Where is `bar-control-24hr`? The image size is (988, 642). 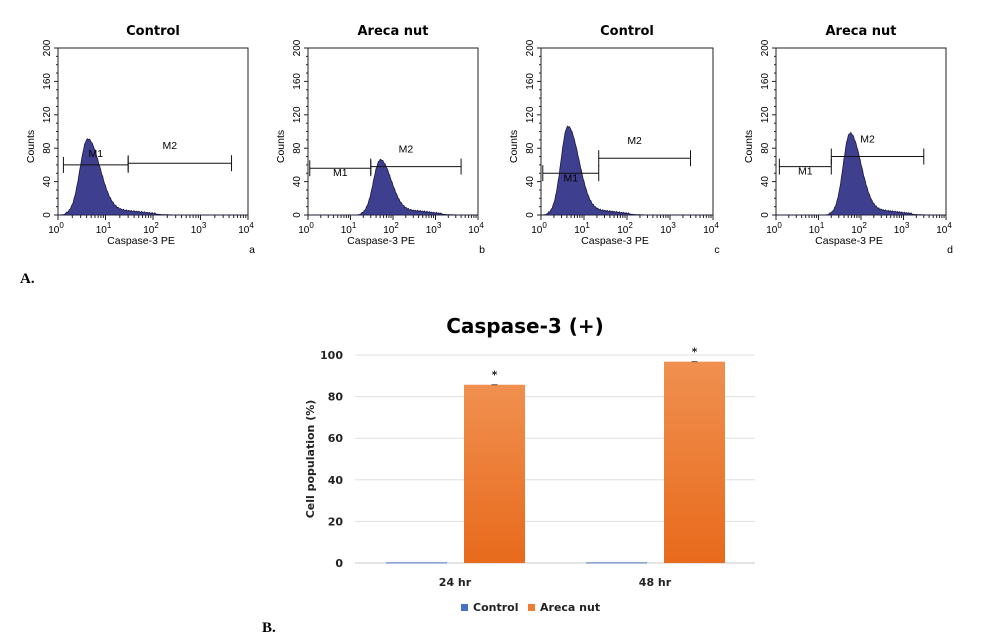
bar-control-24hr is located at coordinates (416, 563).